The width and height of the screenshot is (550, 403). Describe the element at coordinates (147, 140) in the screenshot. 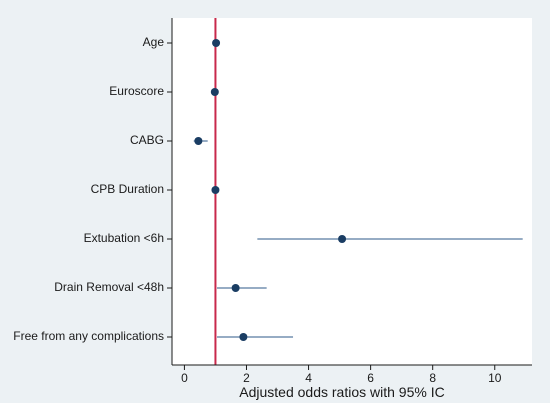

I see `y-tick-label: CABG` at that location.